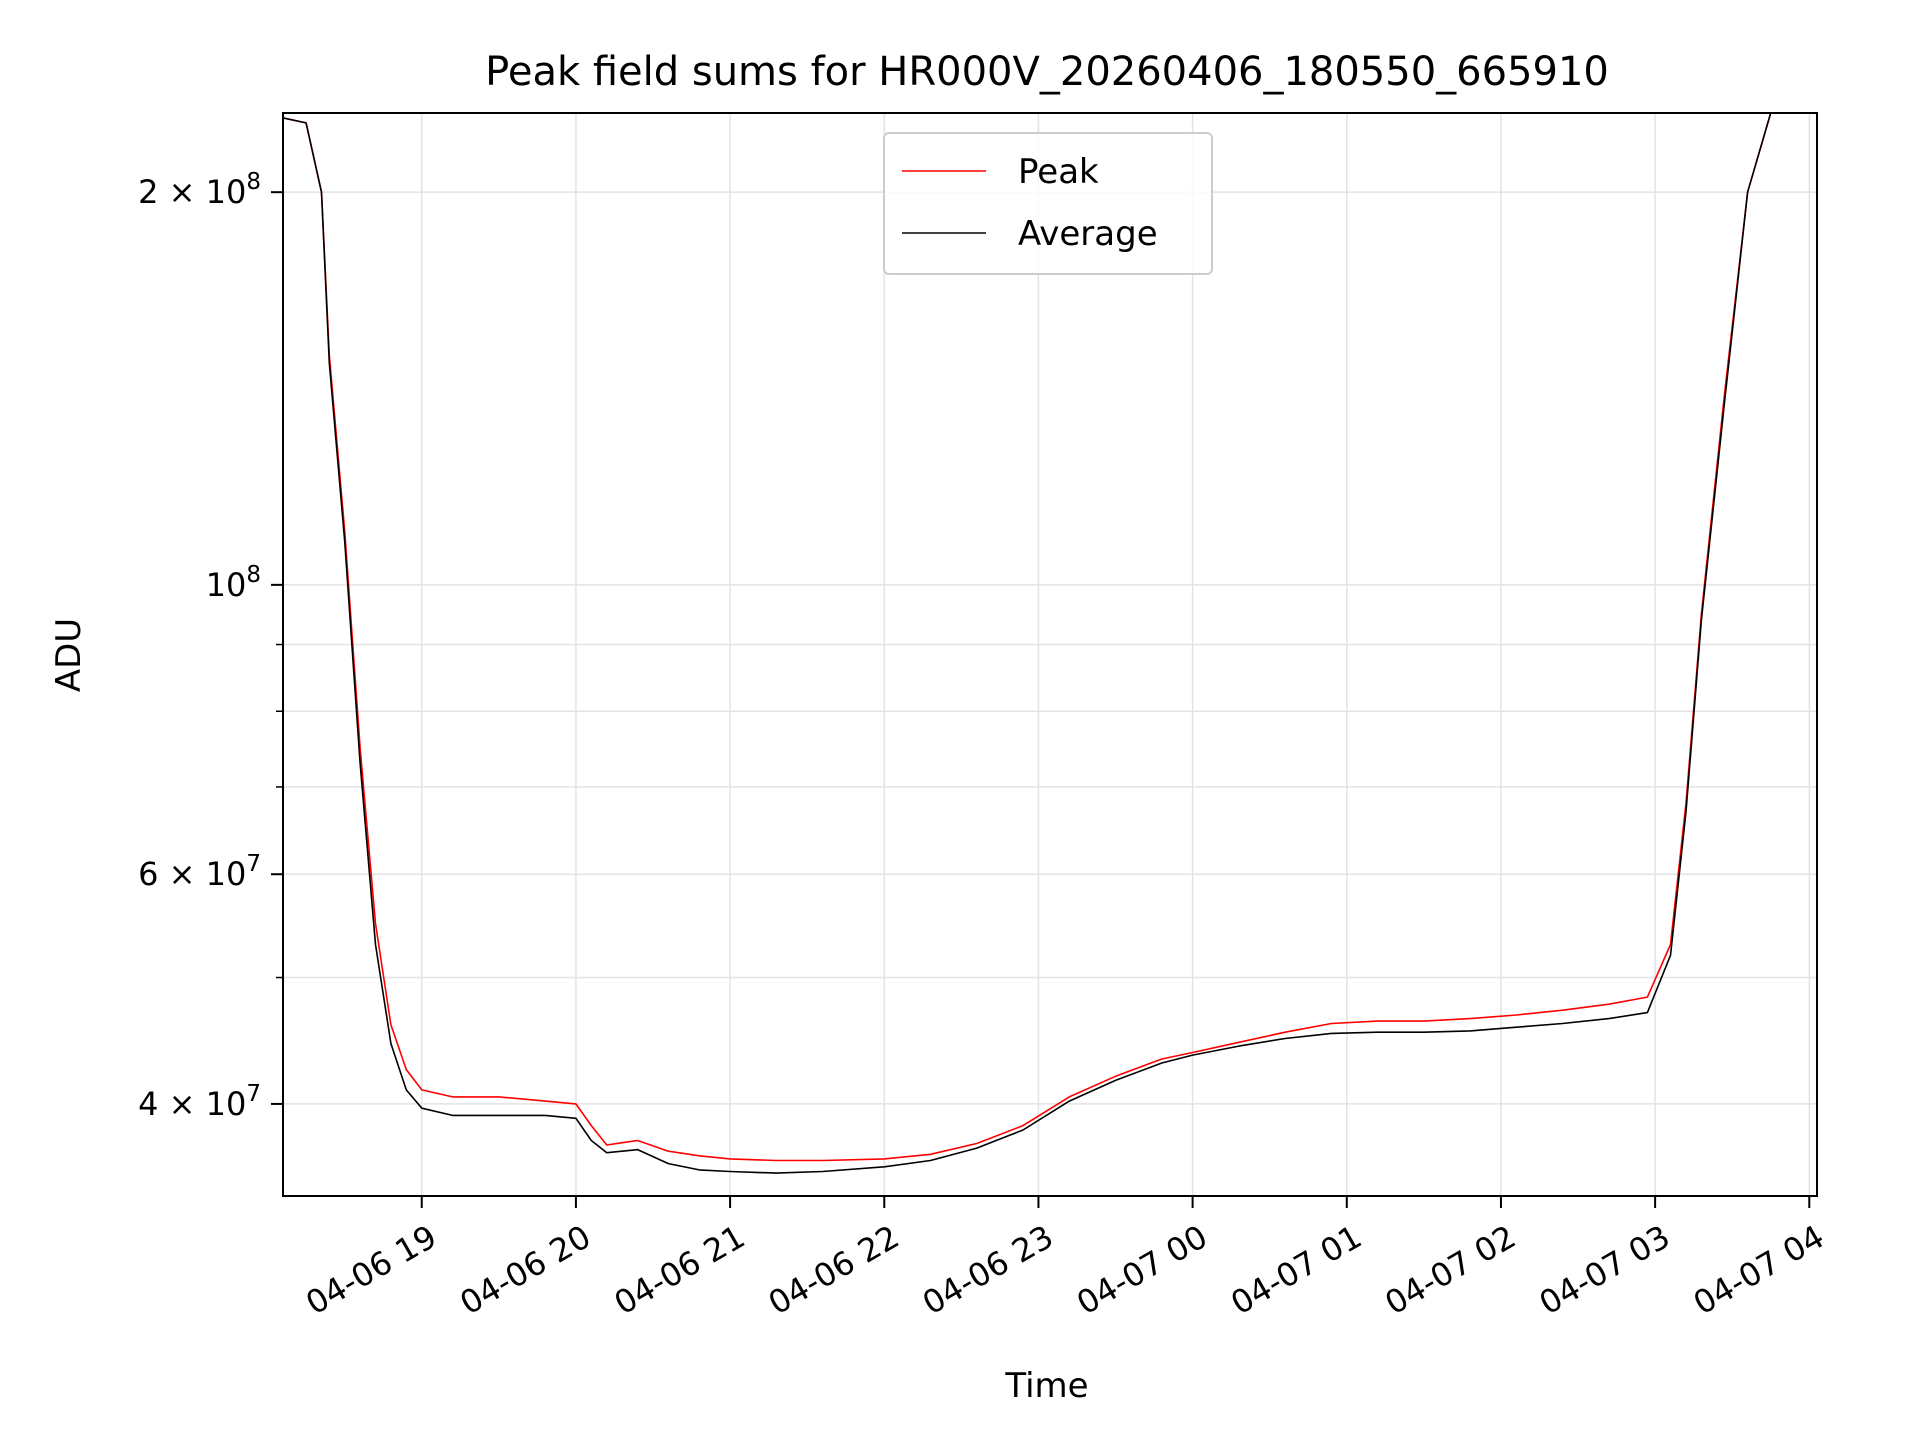 Image resolution: width=1920 pixels, height=1440 pixels. Describe the element at coordinates (1058, 172) in the screenshot. I see `legend-label-peak: Peak` at that location.